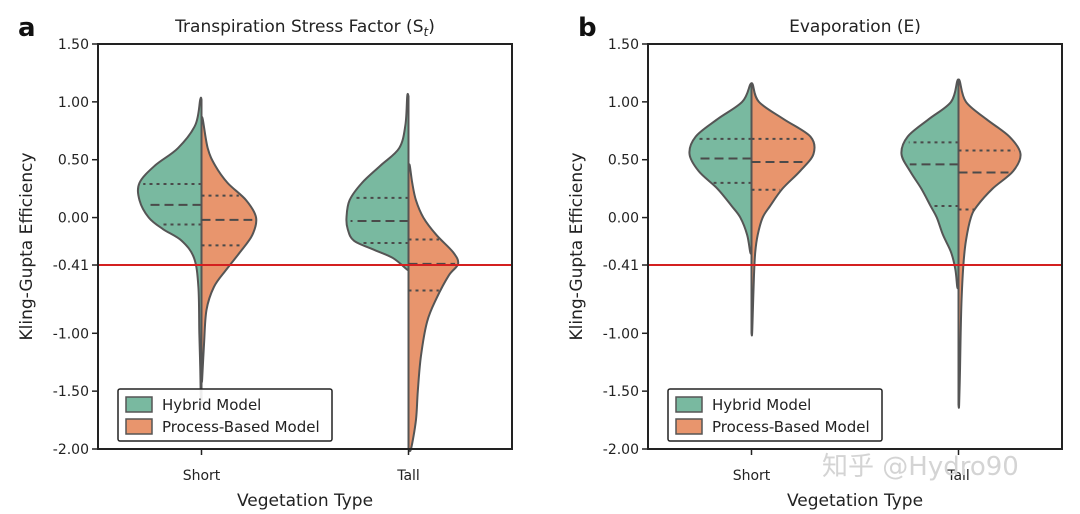 The width and height of the screenshot is (1080, 514). I want to click on panel-letter: a, so click(27, 28).